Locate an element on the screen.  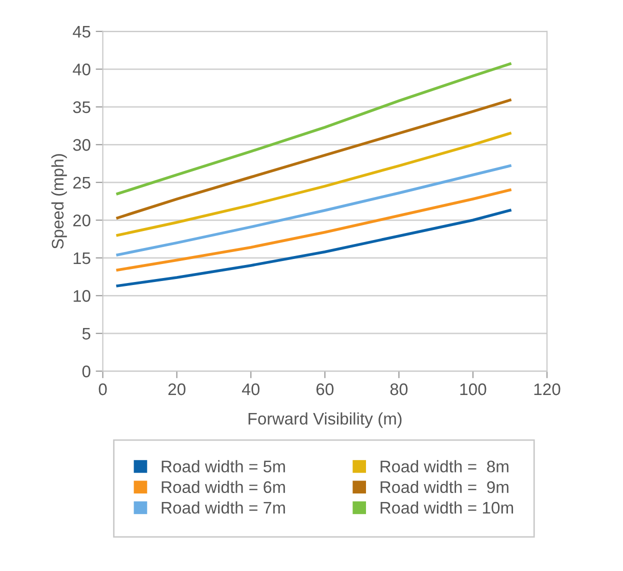
x-tick-label: 40 is located at coordinates (251, 389).